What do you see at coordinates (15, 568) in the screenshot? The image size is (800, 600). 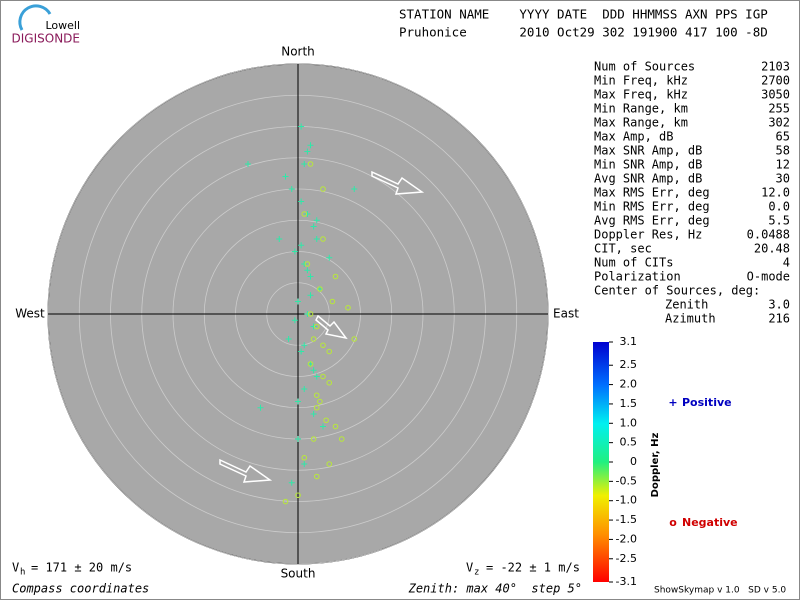 I see `vh-symbol: V` at bounding box center [15, 568].